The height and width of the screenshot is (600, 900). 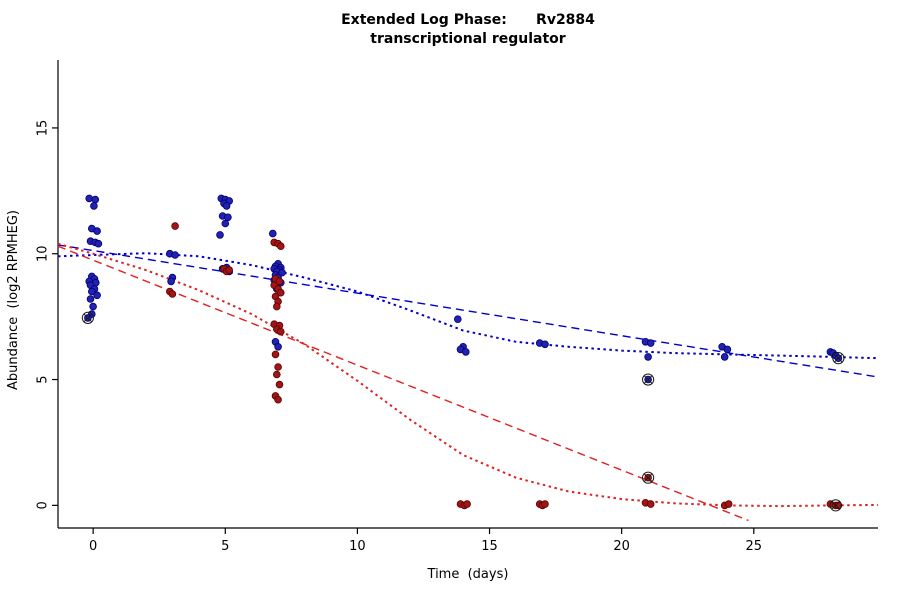 What do you see at coordinates (754, 546) in the screenshot?
I see `x-tick-label: 25` at bounding box center [754, 546].